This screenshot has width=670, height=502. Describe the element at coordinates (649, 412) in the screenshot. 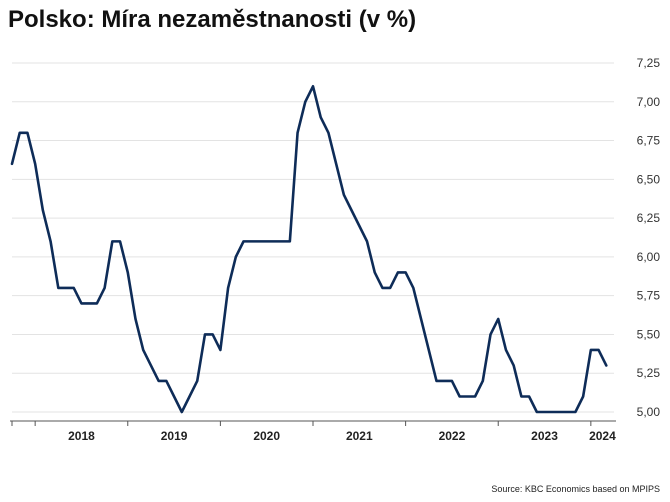

I see `y-tick-label: 5,00` at that location.